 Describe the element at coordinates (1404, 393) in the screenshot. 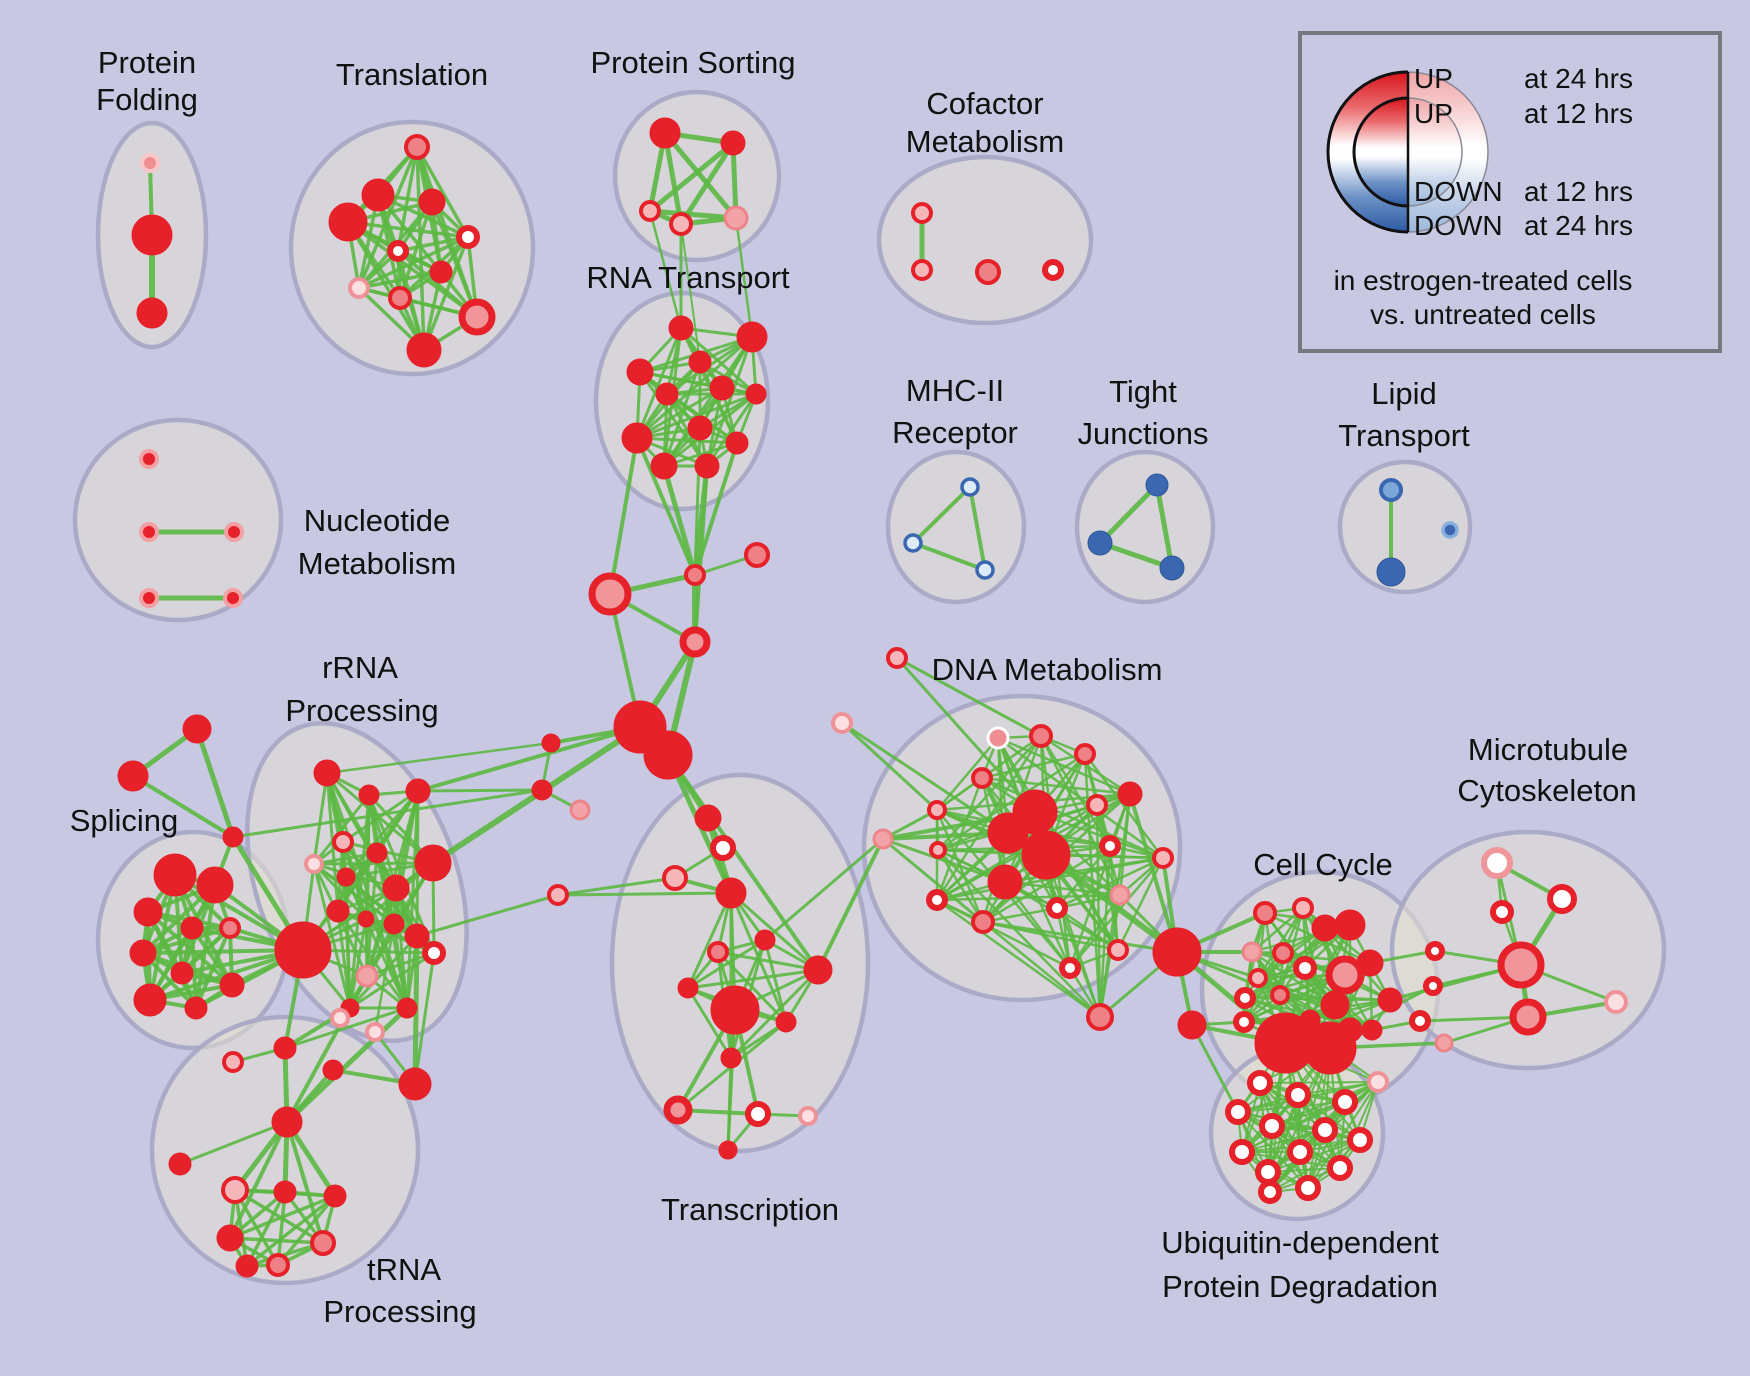

I see `cluster-label-lipid-transport-0: Lipid` at that location.